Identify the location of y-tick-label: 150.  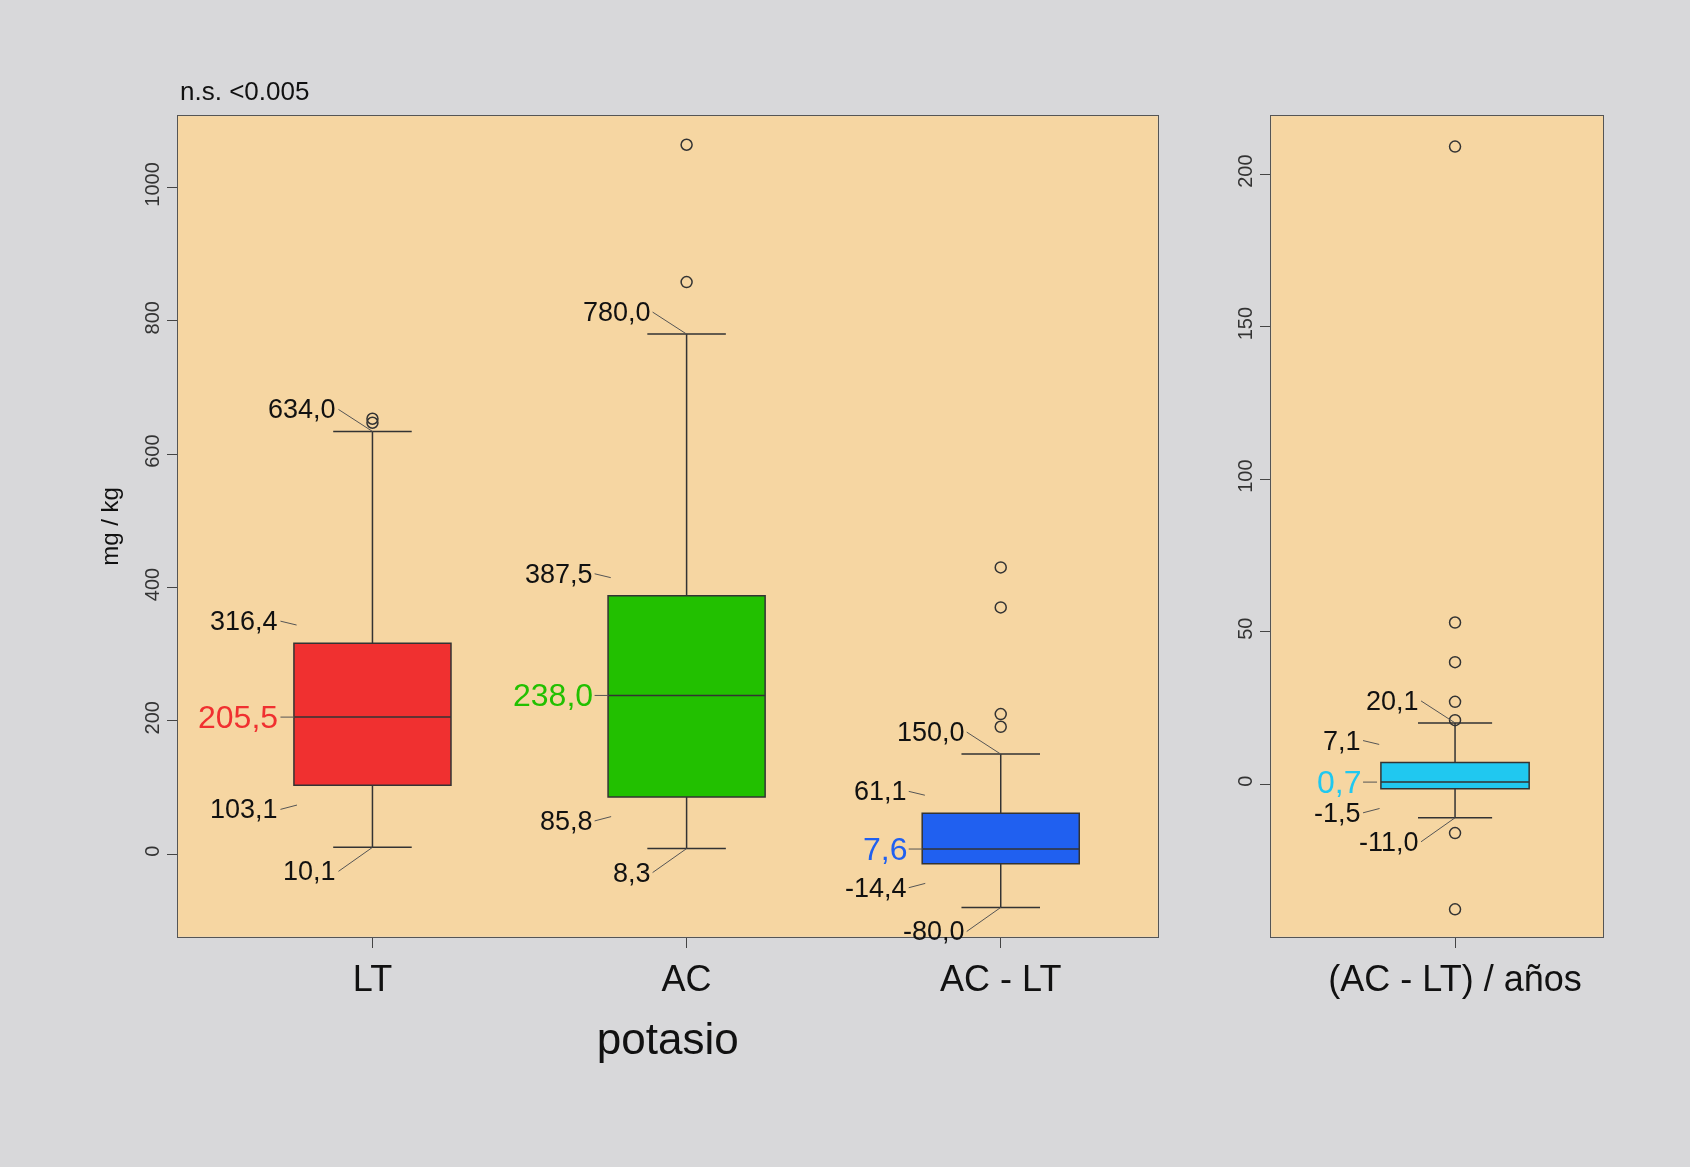
(1245, 323).